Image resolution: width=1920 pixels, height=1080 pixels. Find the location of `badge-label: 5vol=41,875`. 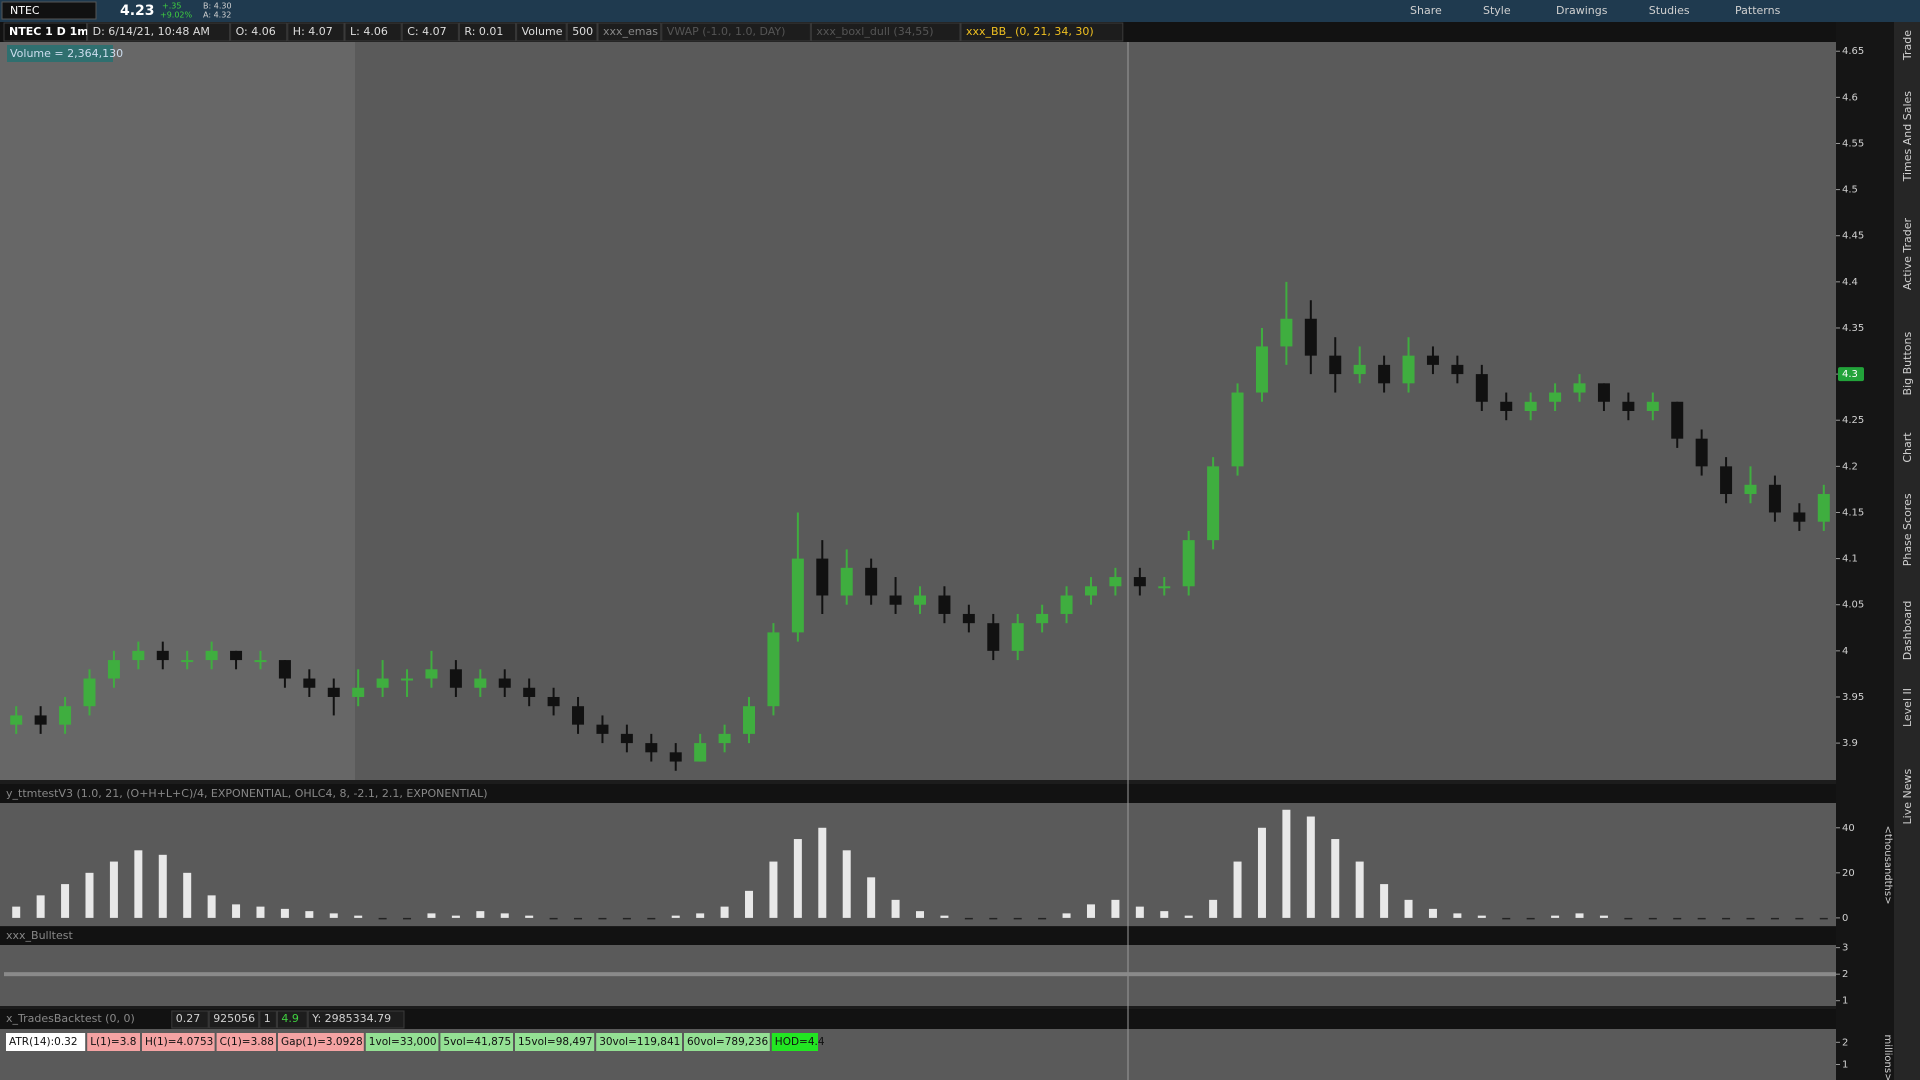

badge-label: 5vol=41,875 is located at coordinates (477, 1042).